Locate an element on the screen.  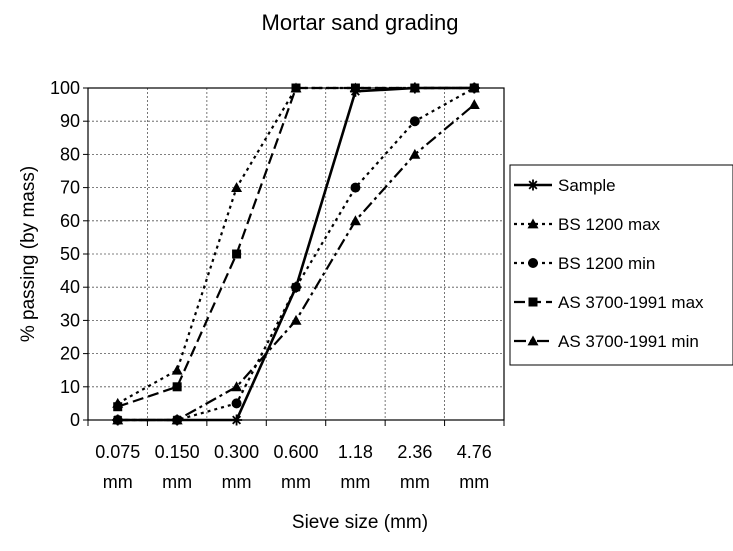
y-tick-label-10: 100 is located at coordinates (65, 88).